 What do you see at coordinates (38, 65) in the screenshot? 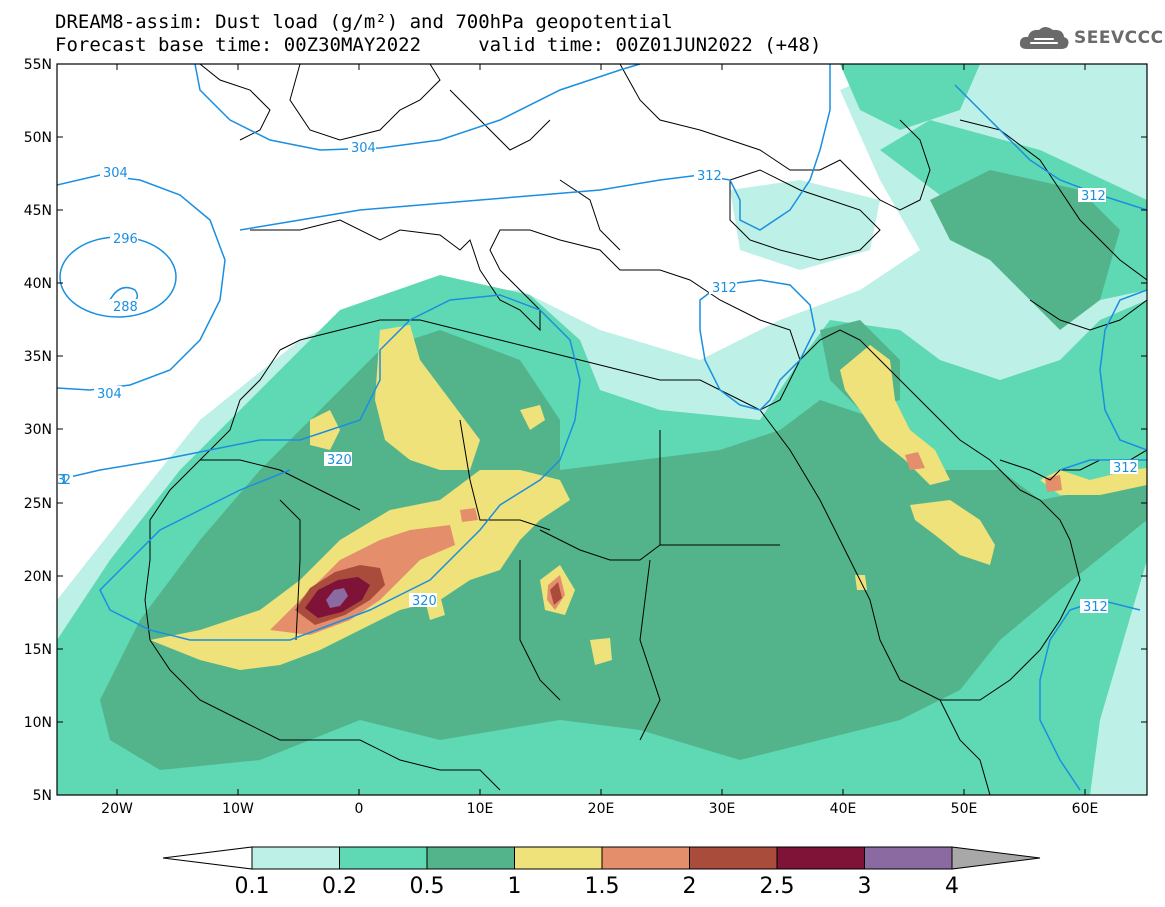
I see `lat-label: 55N` at bounding box center [38, 65].